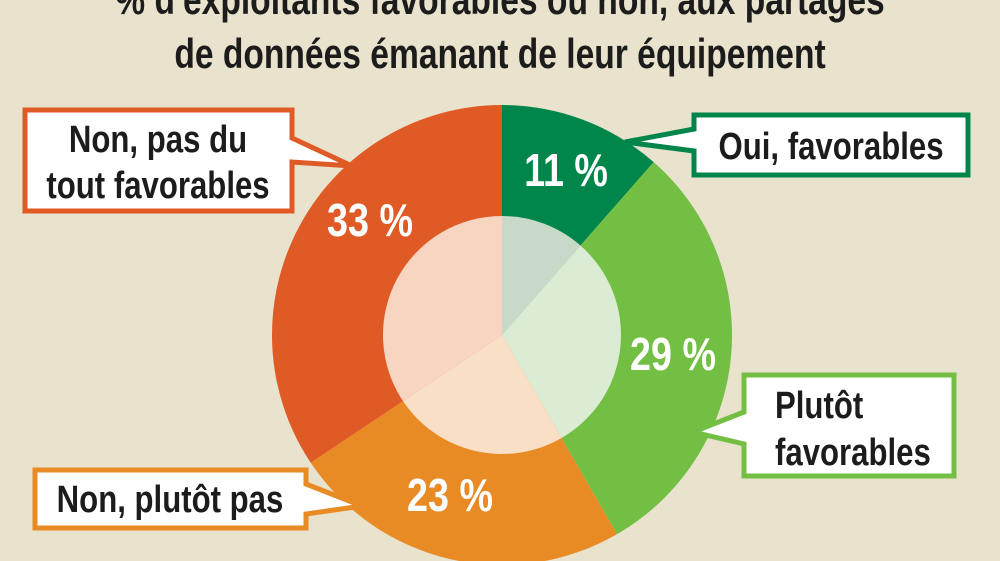 The width and height of the screenshot is (1000, 561). I want to click on callout-box-non-plutot-pas, so click(202, 499).